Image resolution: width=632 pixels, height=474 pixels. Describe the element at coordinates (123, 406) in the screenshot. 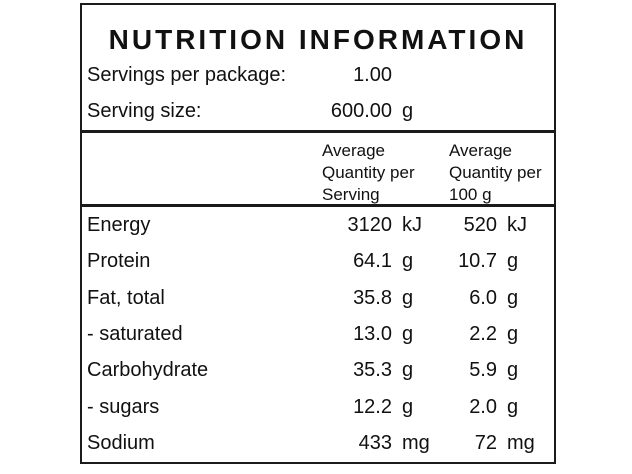

I see `nutrient-name: - sugars` at that location.